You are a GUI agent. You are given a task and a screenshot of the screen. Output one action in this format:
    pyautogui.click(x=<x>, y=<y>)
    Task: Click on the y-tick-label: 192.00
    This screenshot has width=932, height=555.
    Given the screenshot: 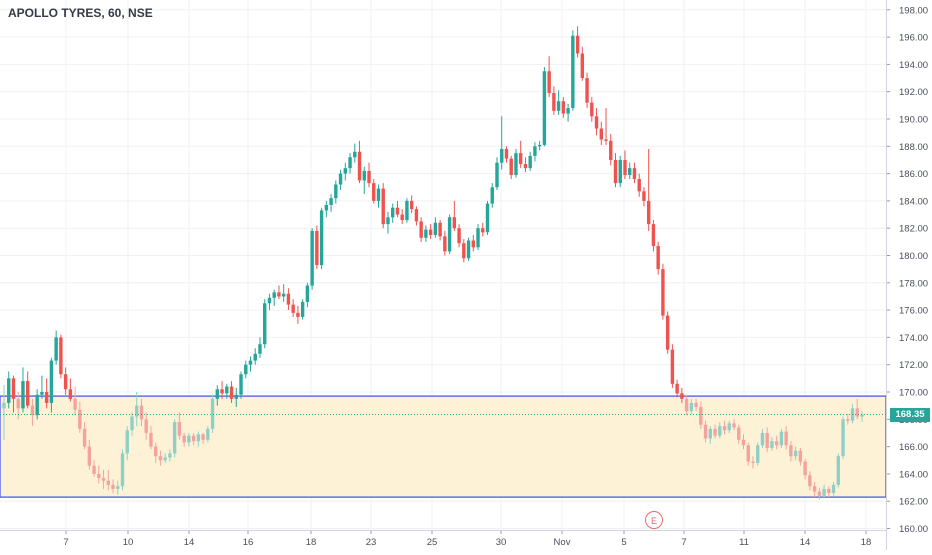 What is the action you would take?
    pyautogui.click(x=913, y=92)
    